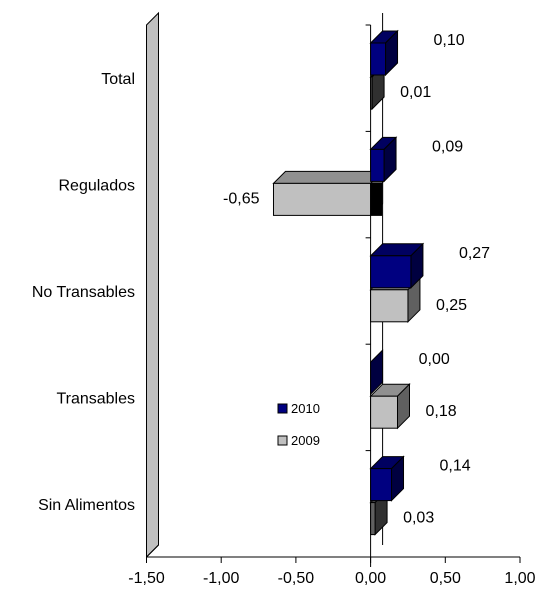 The height and width of the screenshot is (592, 551). Describe the element at coordinates (418, 518) in the screenshot. I see `value-label-2009: 0,03` at that location.